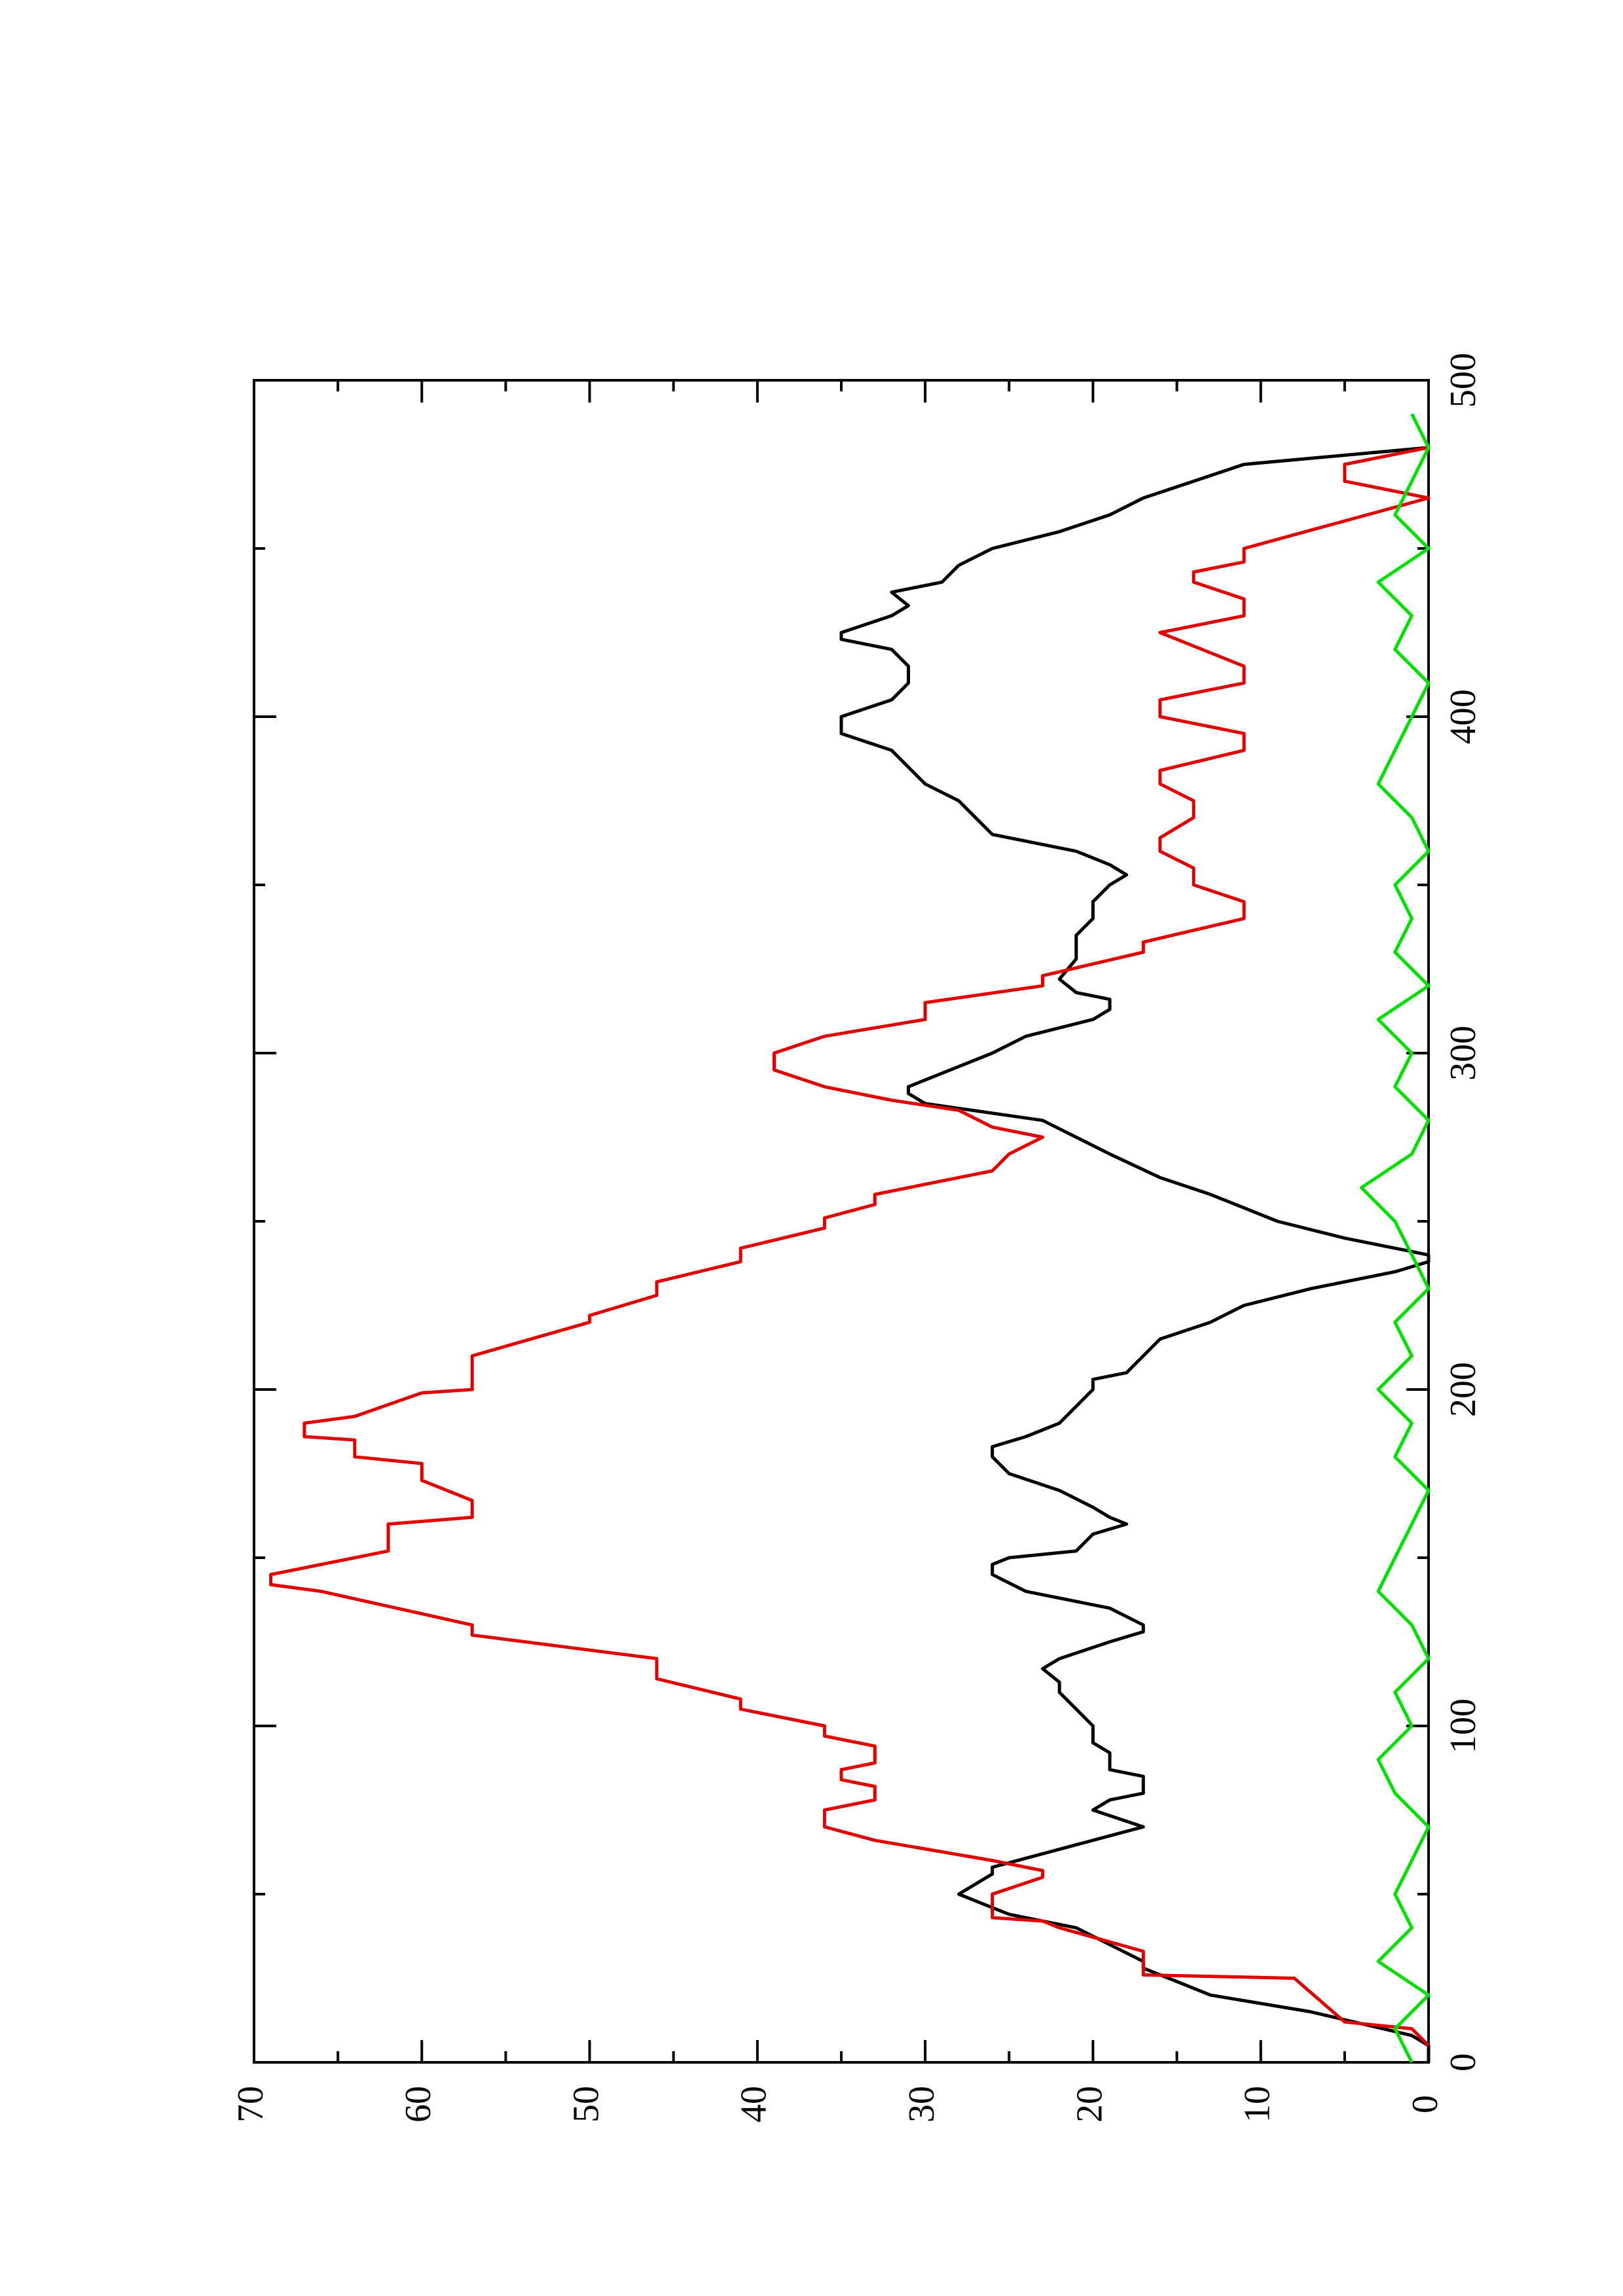 The image size is (1623, 2296). Describe the element at coordinates (1425, 2104) in the screenshot. I see `y-tick-label: 0` at that location.